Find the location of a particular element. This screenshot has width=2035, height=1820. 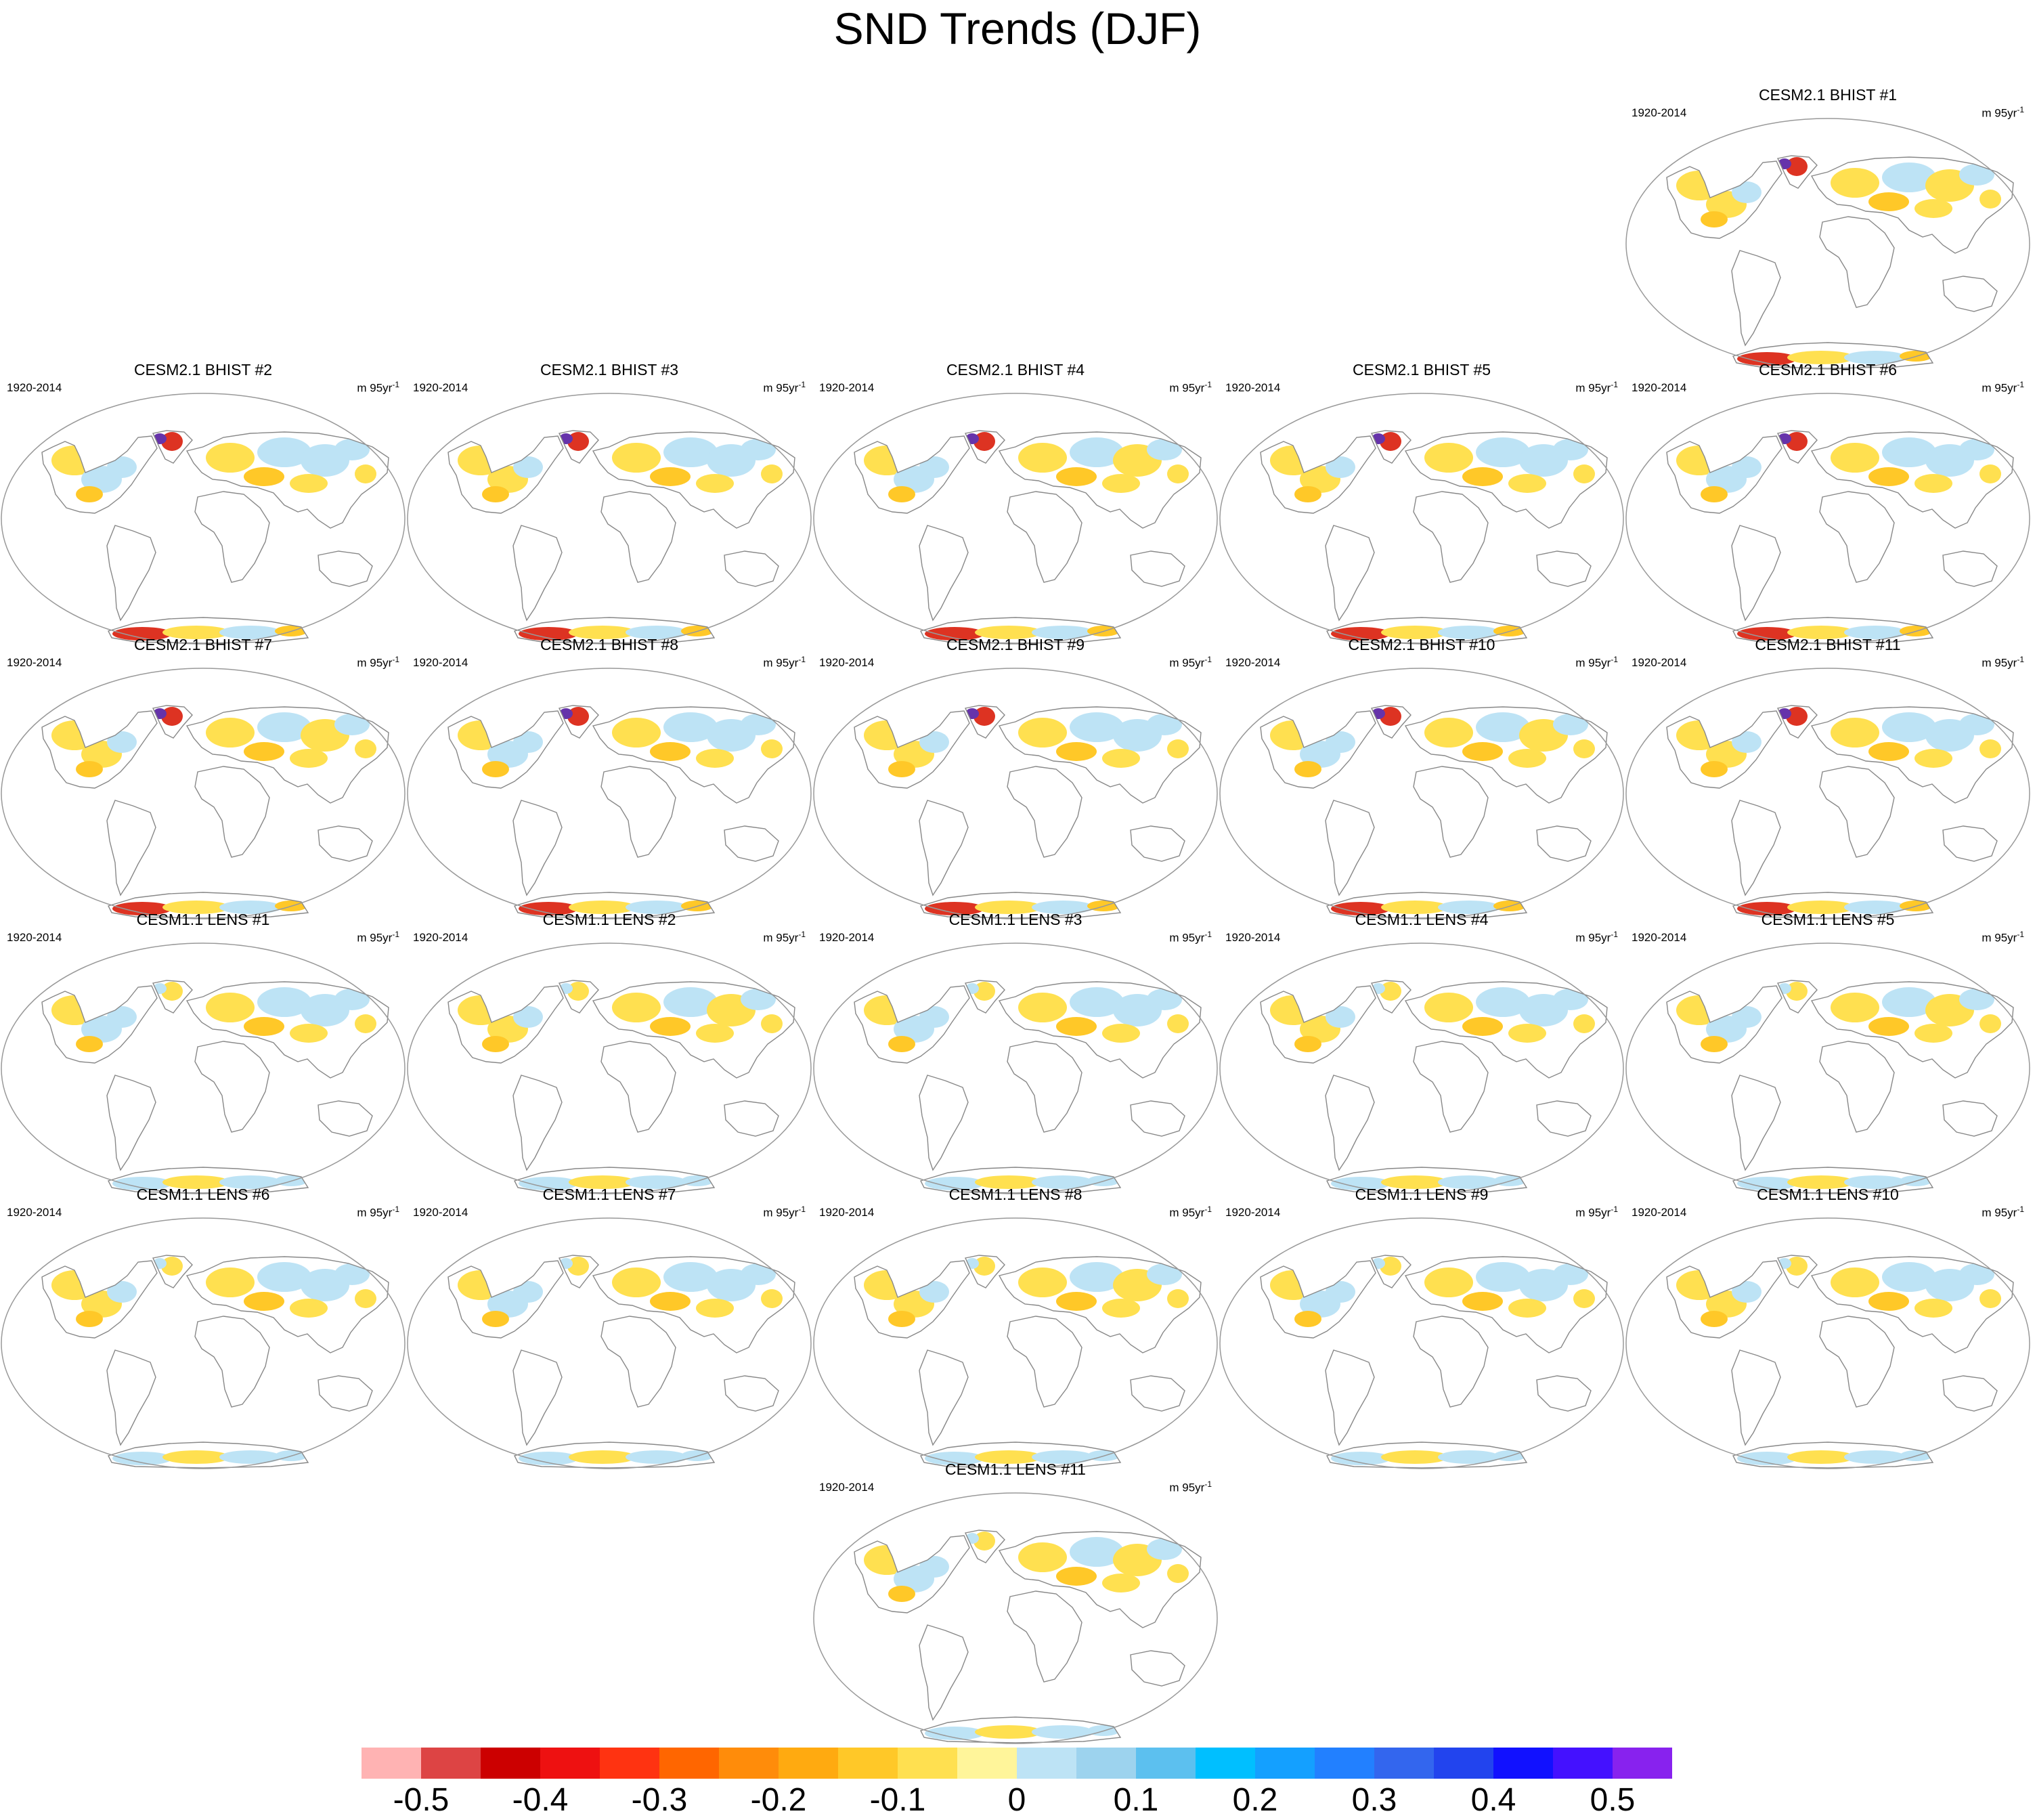

panel-title: CESM1.1 LENS #2 is located at coordinates (609, 919).